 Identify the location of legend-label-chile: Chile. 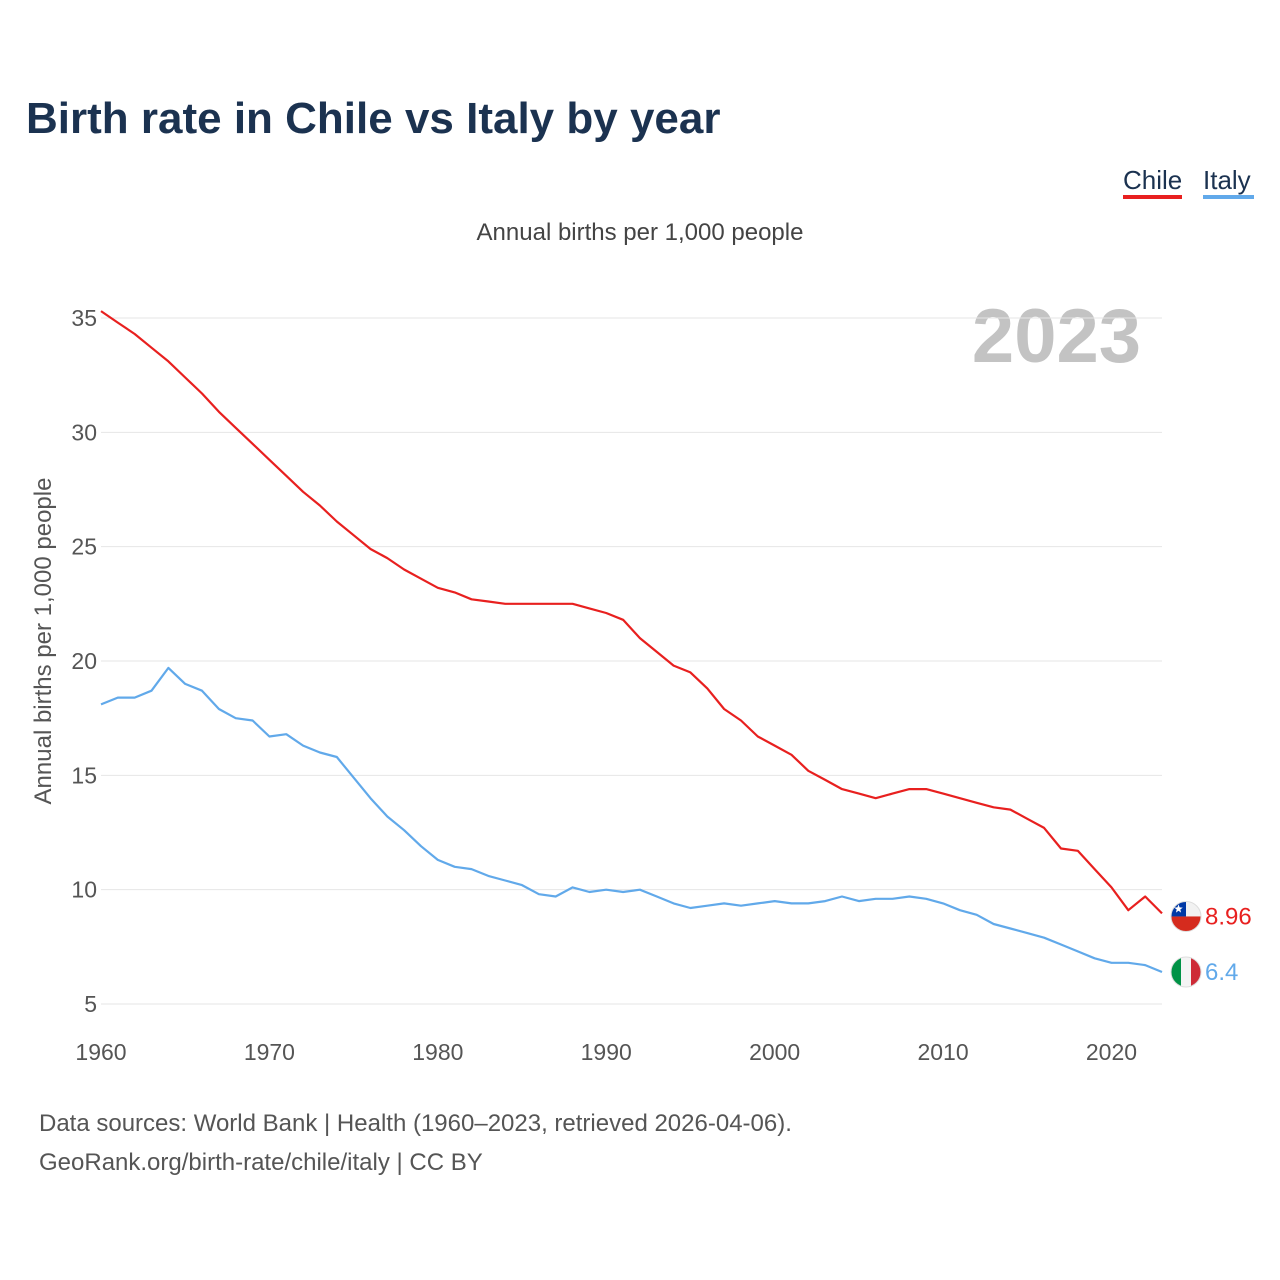
(1152, 180).